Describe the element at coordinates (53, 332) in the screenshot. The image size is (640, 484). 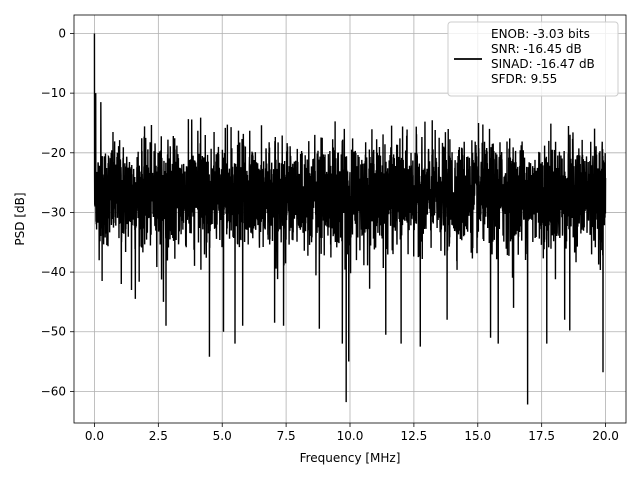
I see `y-tick-label: −50` at that location.